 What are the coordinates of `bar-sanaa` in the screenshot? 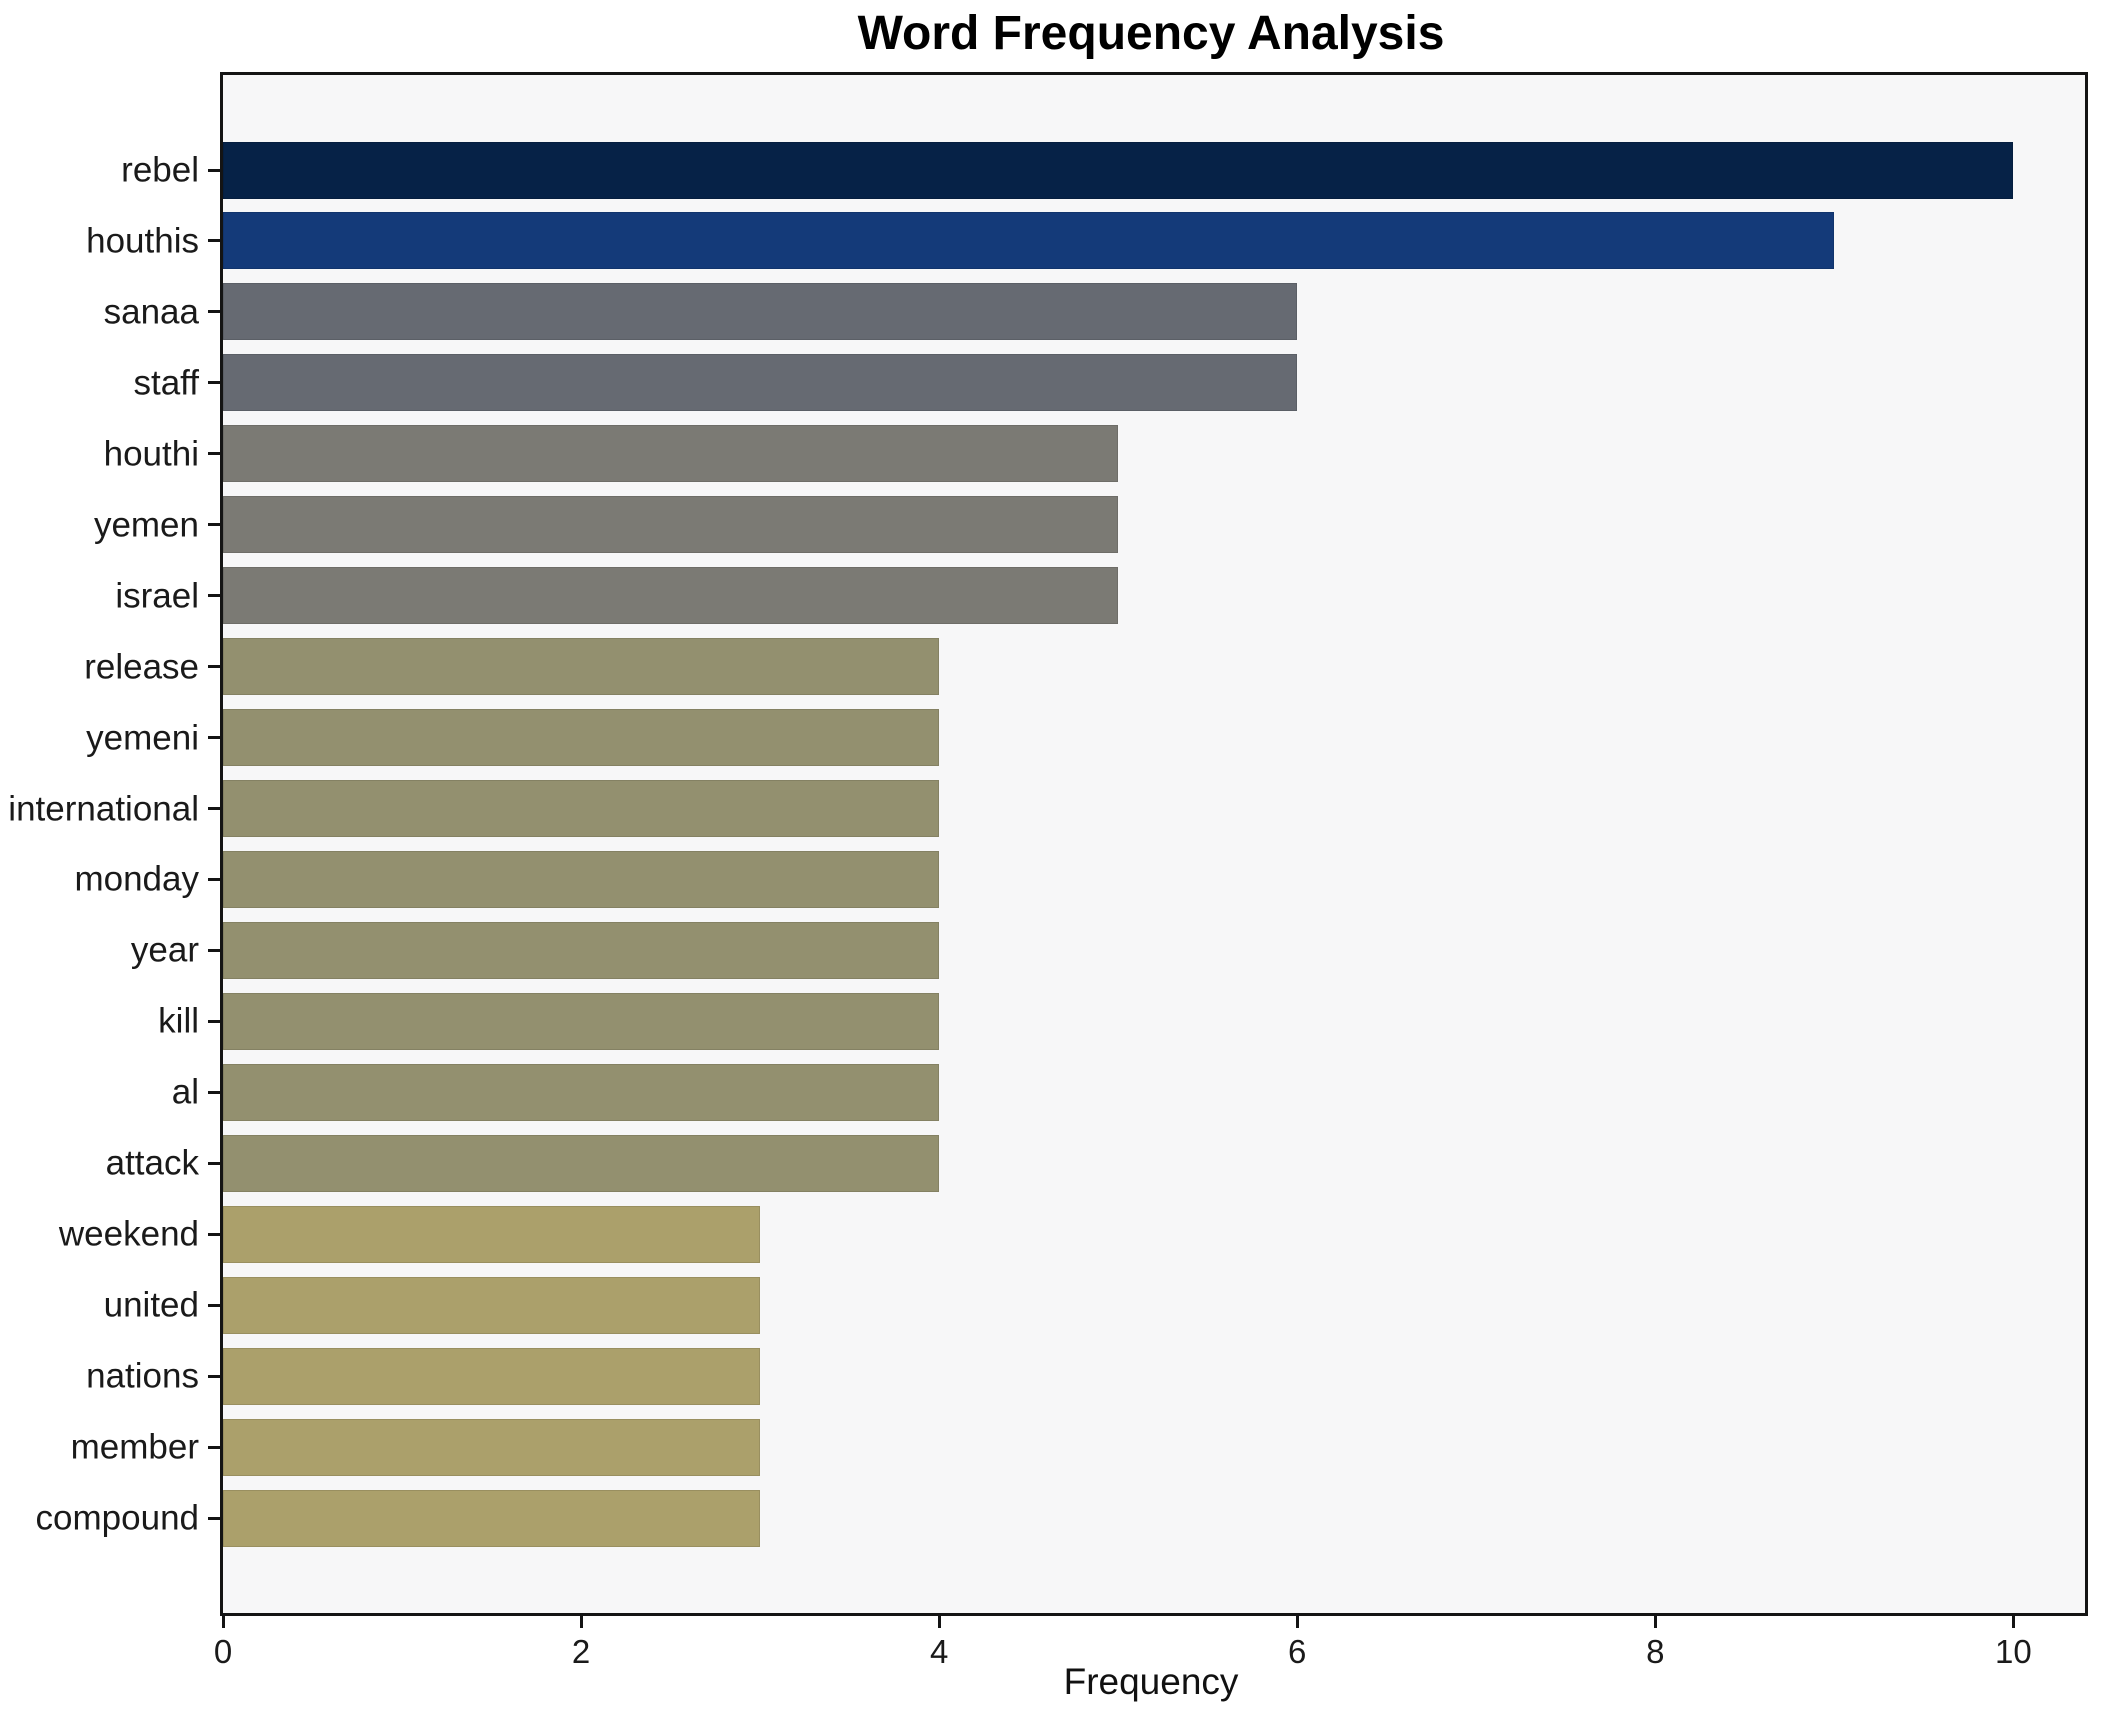 It's located at (760, 312).